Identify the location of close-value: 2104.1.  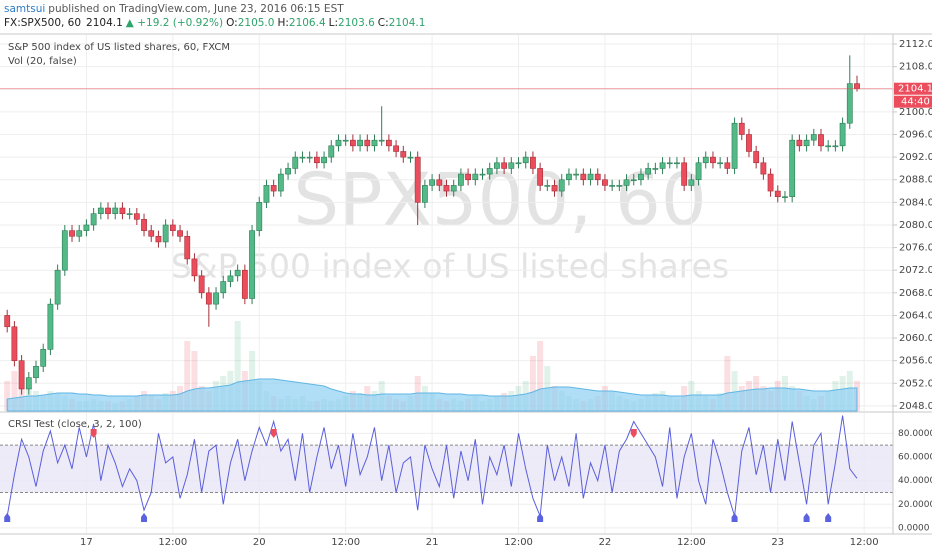
(407, 23).